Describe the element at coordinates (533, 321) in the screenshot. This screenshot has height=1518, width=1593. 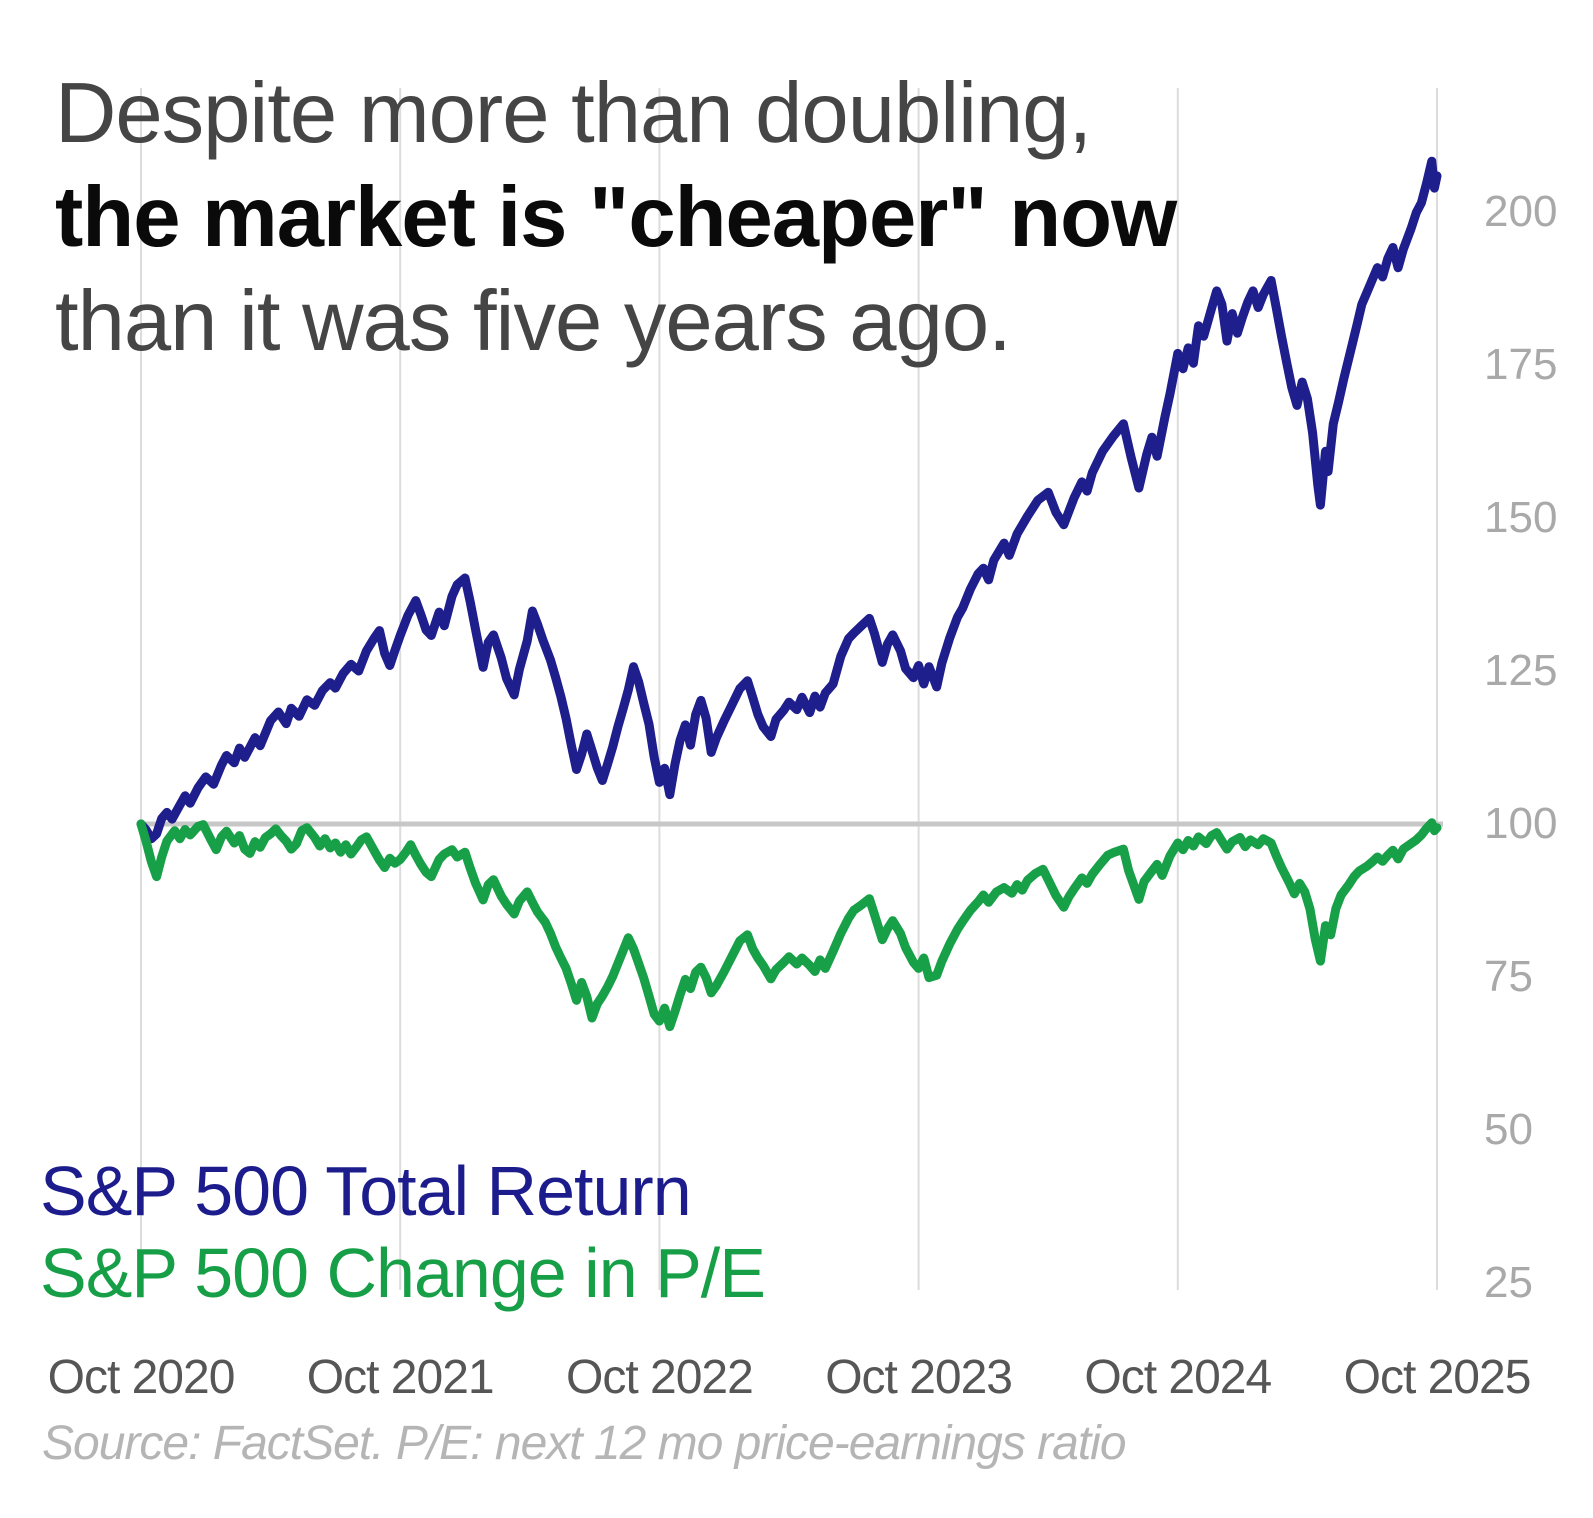
I see `title-line-3: than it was five years ago.` at that location.